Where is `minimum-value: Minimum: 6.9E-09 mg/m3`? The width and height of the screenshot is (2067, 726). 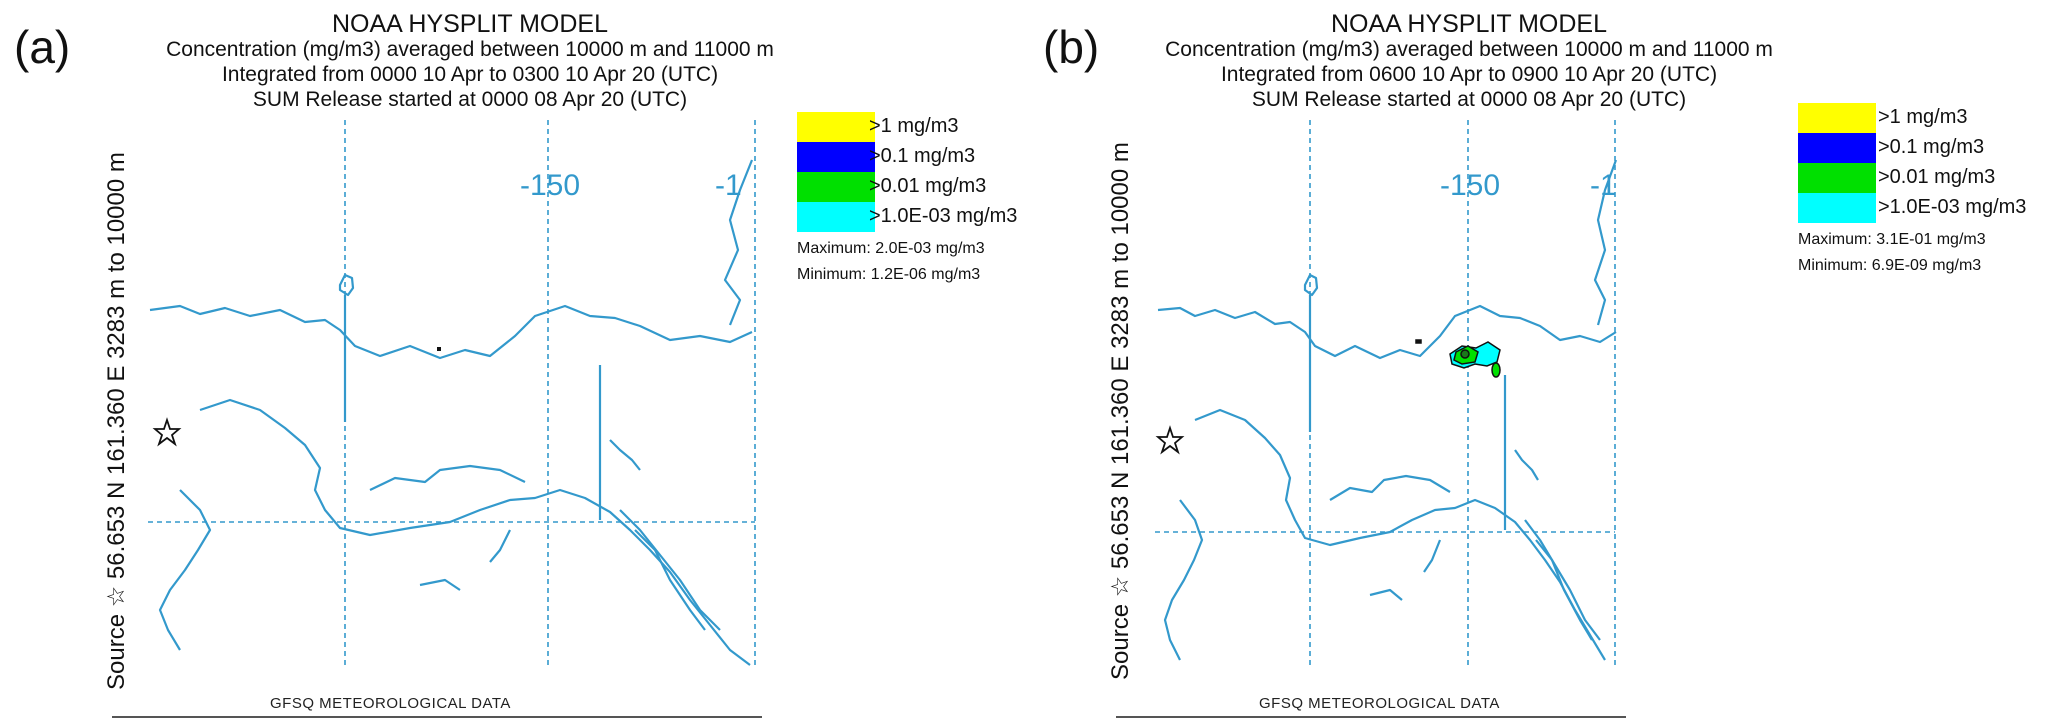 minimum-value: Minimum: 6.9E-09 mg/m3 is located at coordinates (1890, 265).